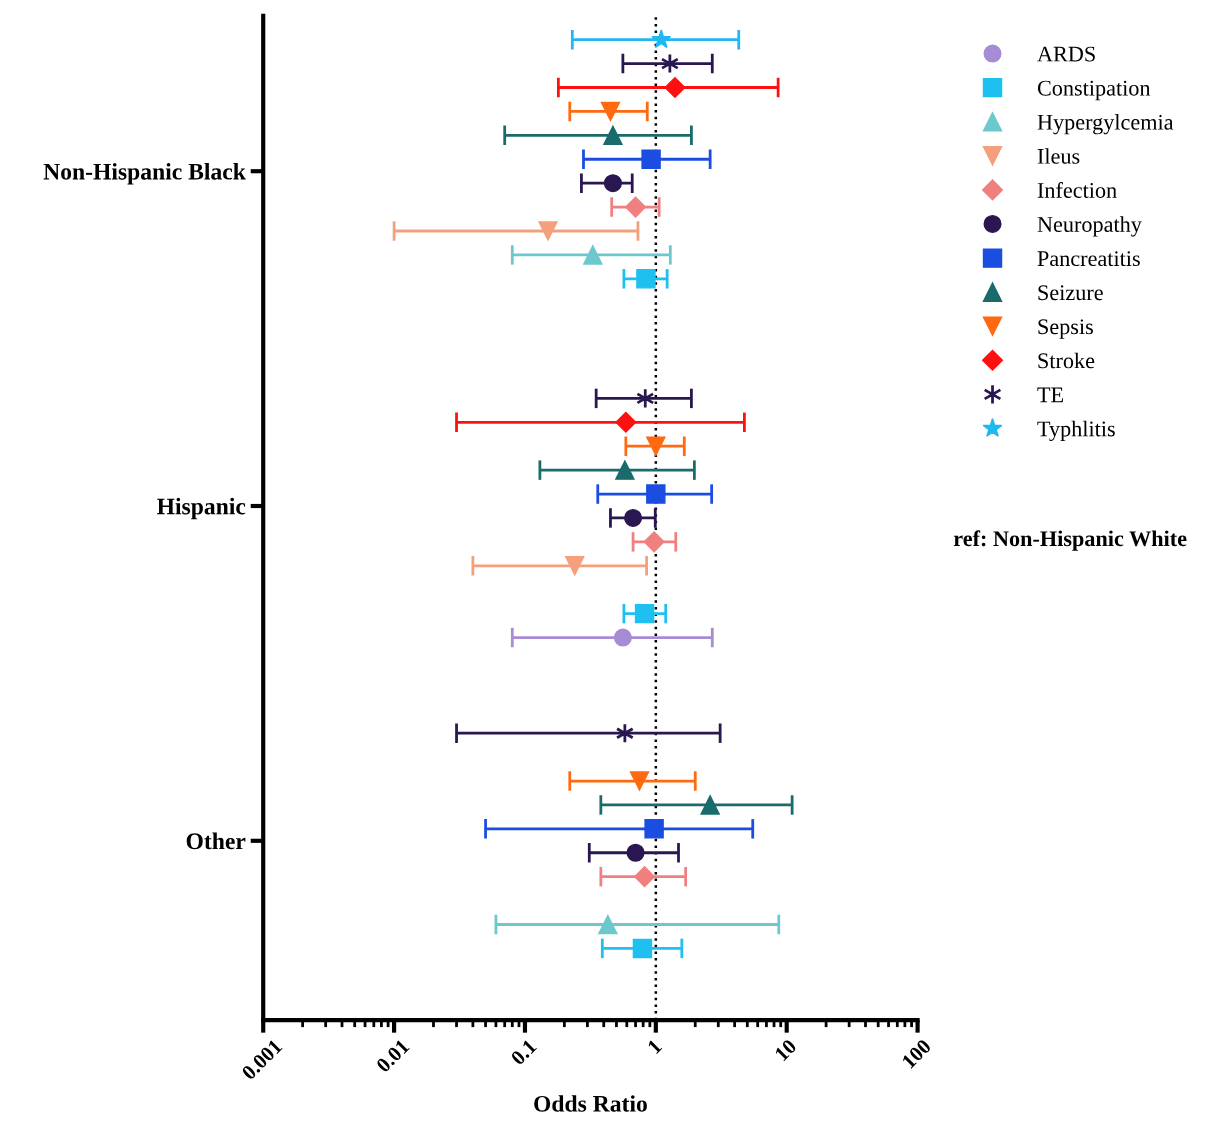  What do you see at coordinates (1066, 360) in the screenshot?
I see `legend-label: Stroke` at bounding box center [1066, 360].